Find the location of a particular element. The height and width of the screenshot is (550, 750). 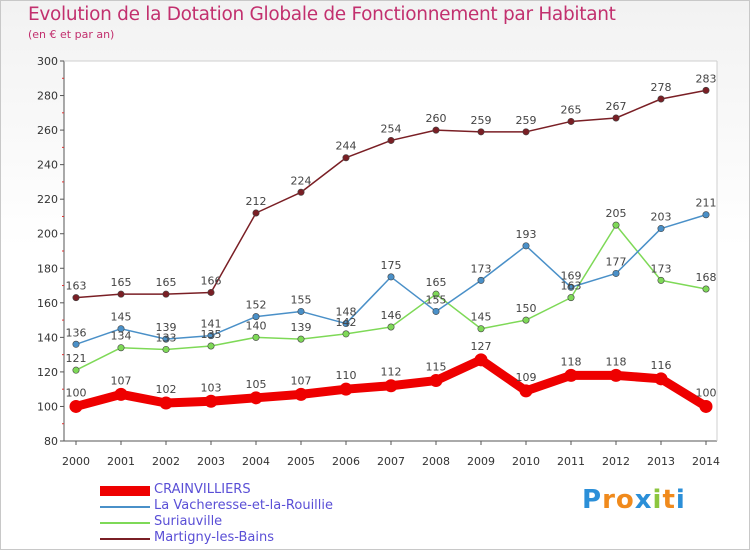

legend-label: CRAINVILLIERS is located at coordinates (202, 489).